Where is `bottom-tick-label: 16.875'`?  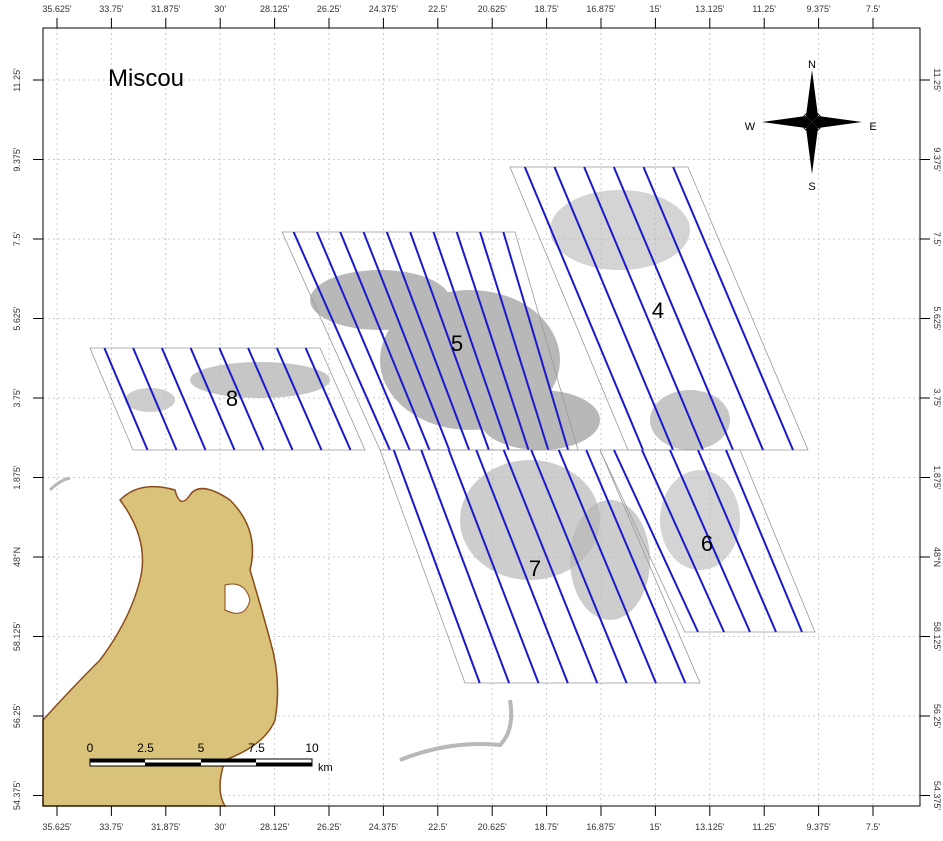
bottom-tick-label: 16.875' is located at coordinates (601, 827).